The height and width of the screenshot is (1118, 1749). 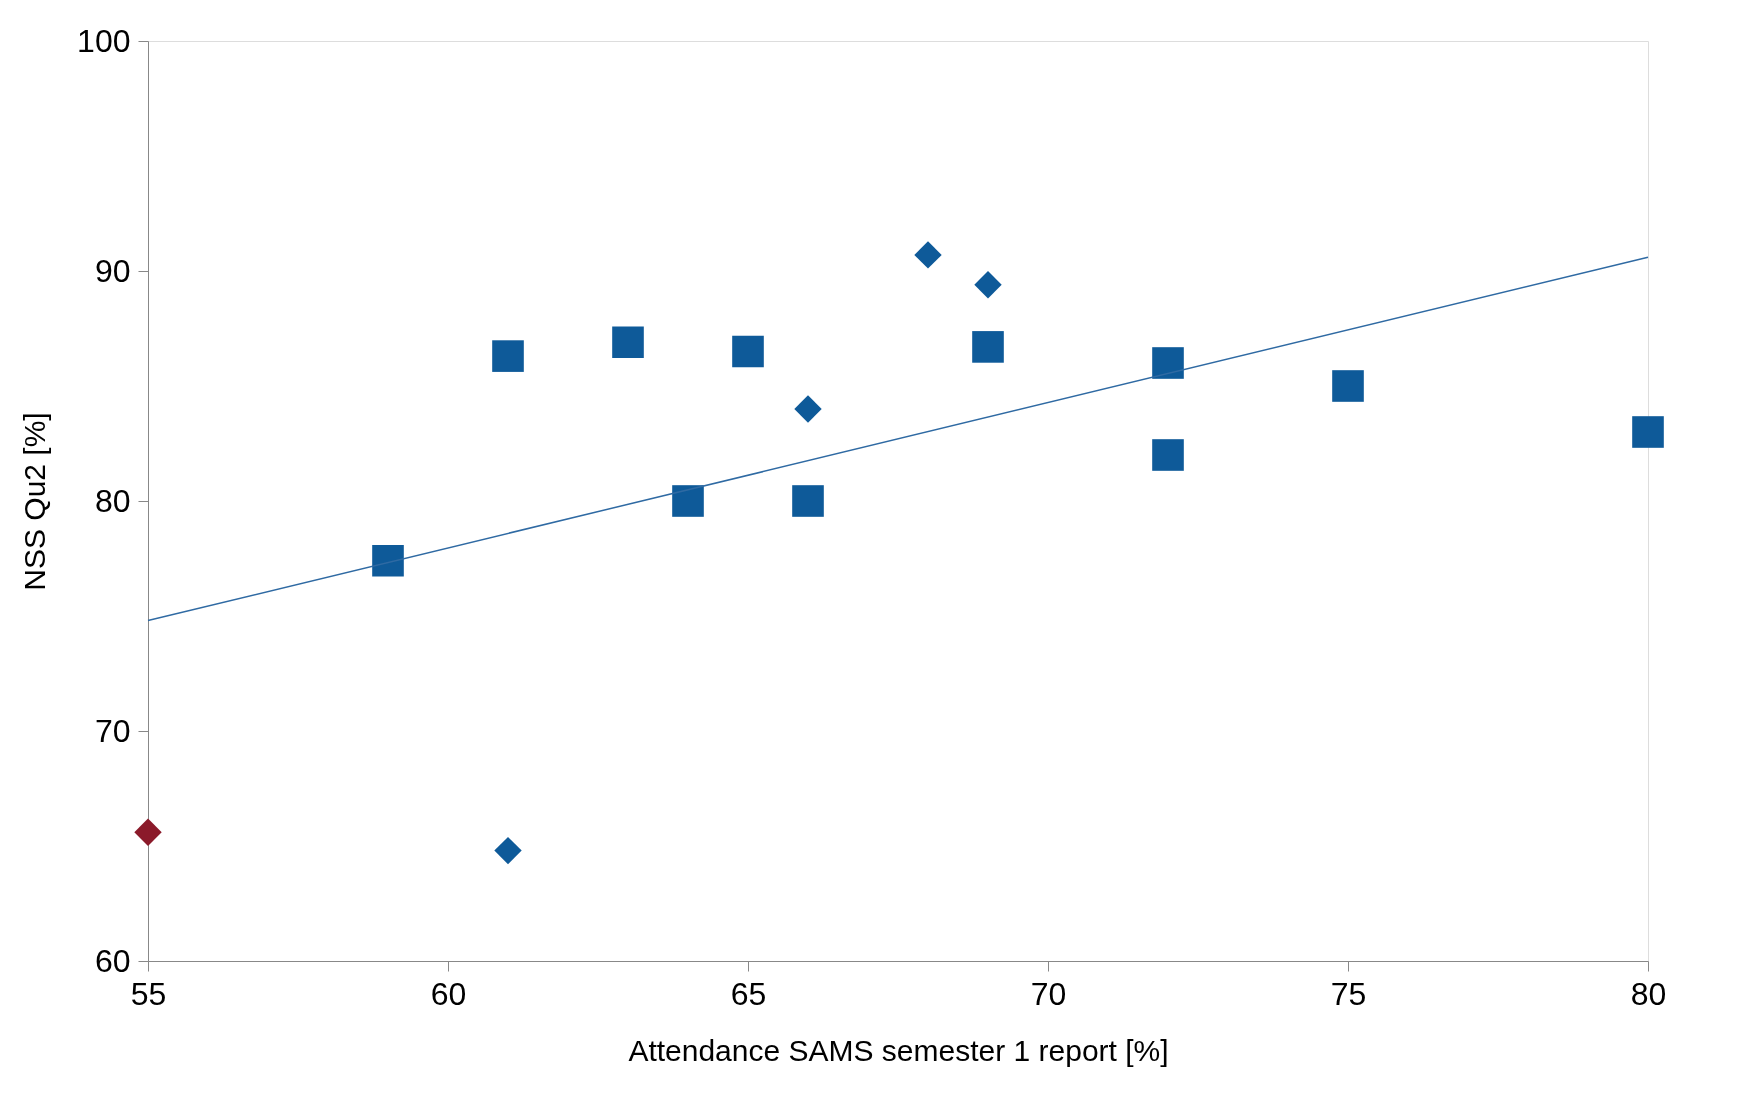 What do you see at coordinates (104, 40) in the screenshot?
I see `y-tick-label: 100` at bounding box center [104, 40].